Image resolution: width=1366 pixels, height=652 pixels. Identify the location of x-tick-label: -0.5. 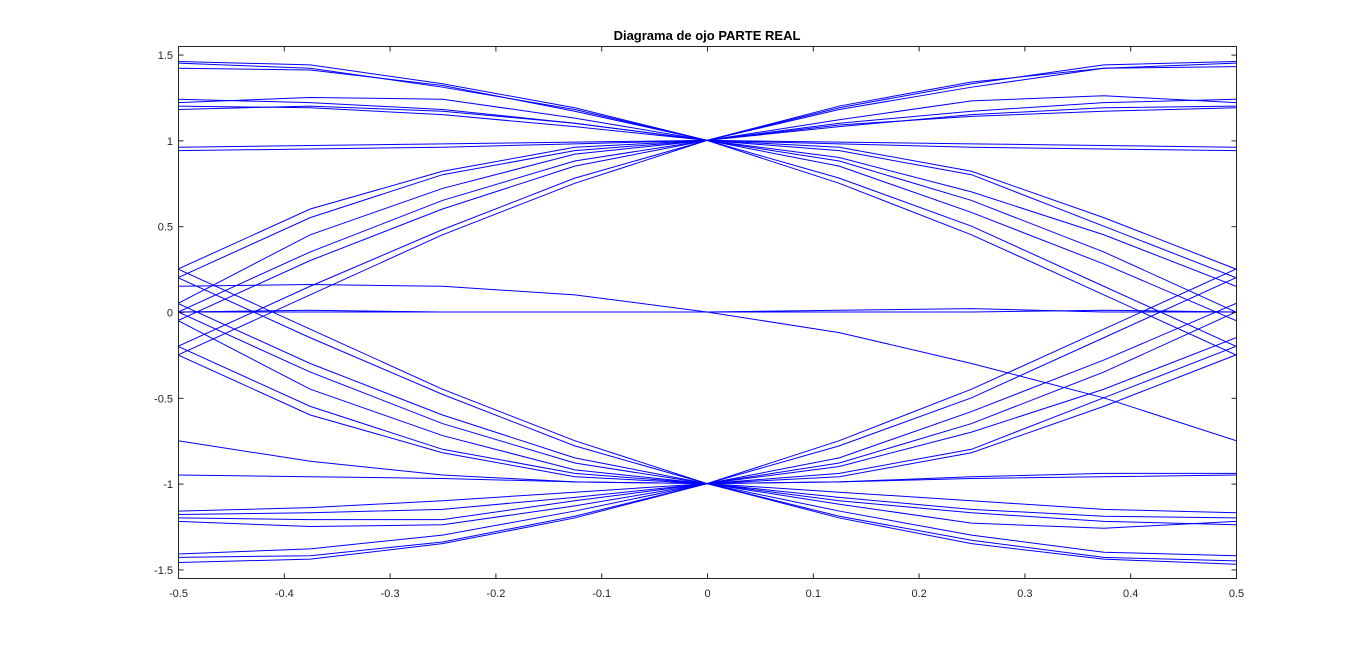
(178, 594).